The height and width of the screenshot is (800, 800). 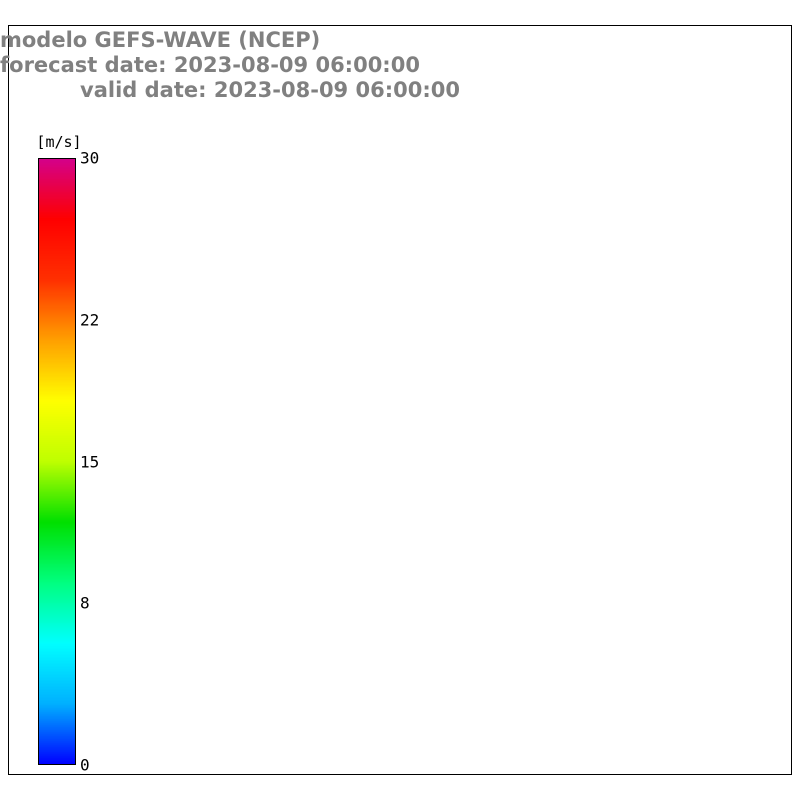 I want to click on title-valid-date: valid date: 2023-08-09 06:00:00, so click(x=270, y=90).